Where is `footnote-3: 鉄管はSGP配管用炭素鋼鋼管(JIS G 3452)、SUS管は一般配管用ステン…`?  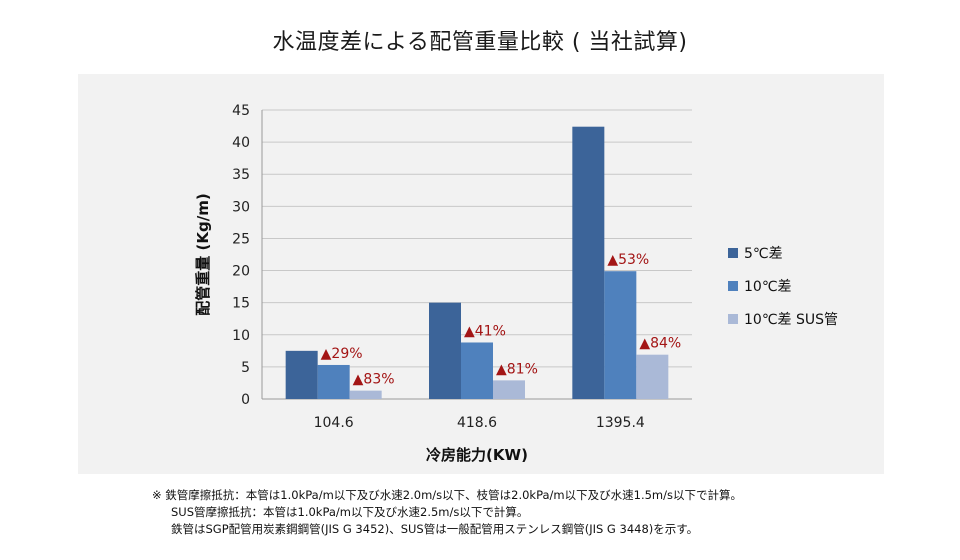 footnote-3: 鉄管はSGP配管用炭素鋼鋼管(JIS G 3452)、SUS管は一般配管用ステン… is located at coordinates (435, 529).